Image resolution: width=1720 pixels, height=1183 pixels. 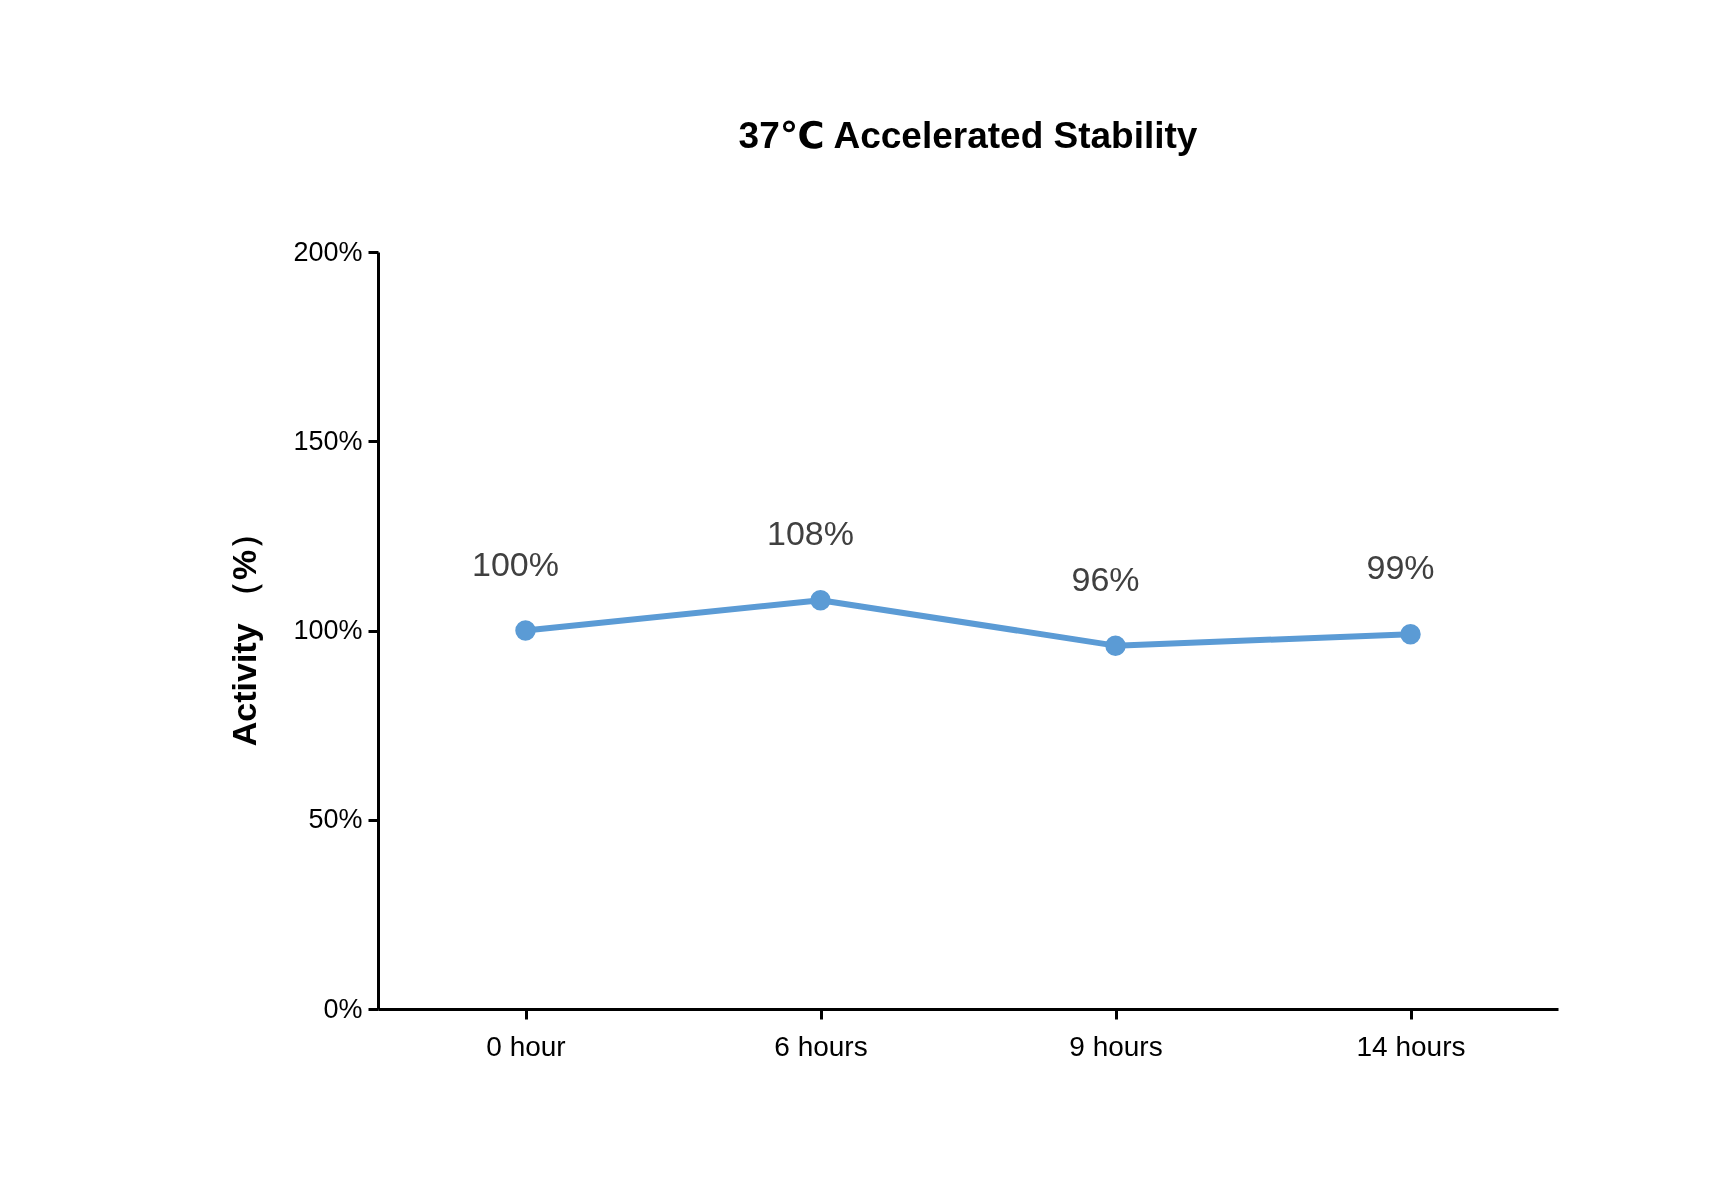 What do you see at coordinates (526, 1046) in the screenshot?
I see `x-tick-label: 0 hour` at bounding box center [526, 1046].